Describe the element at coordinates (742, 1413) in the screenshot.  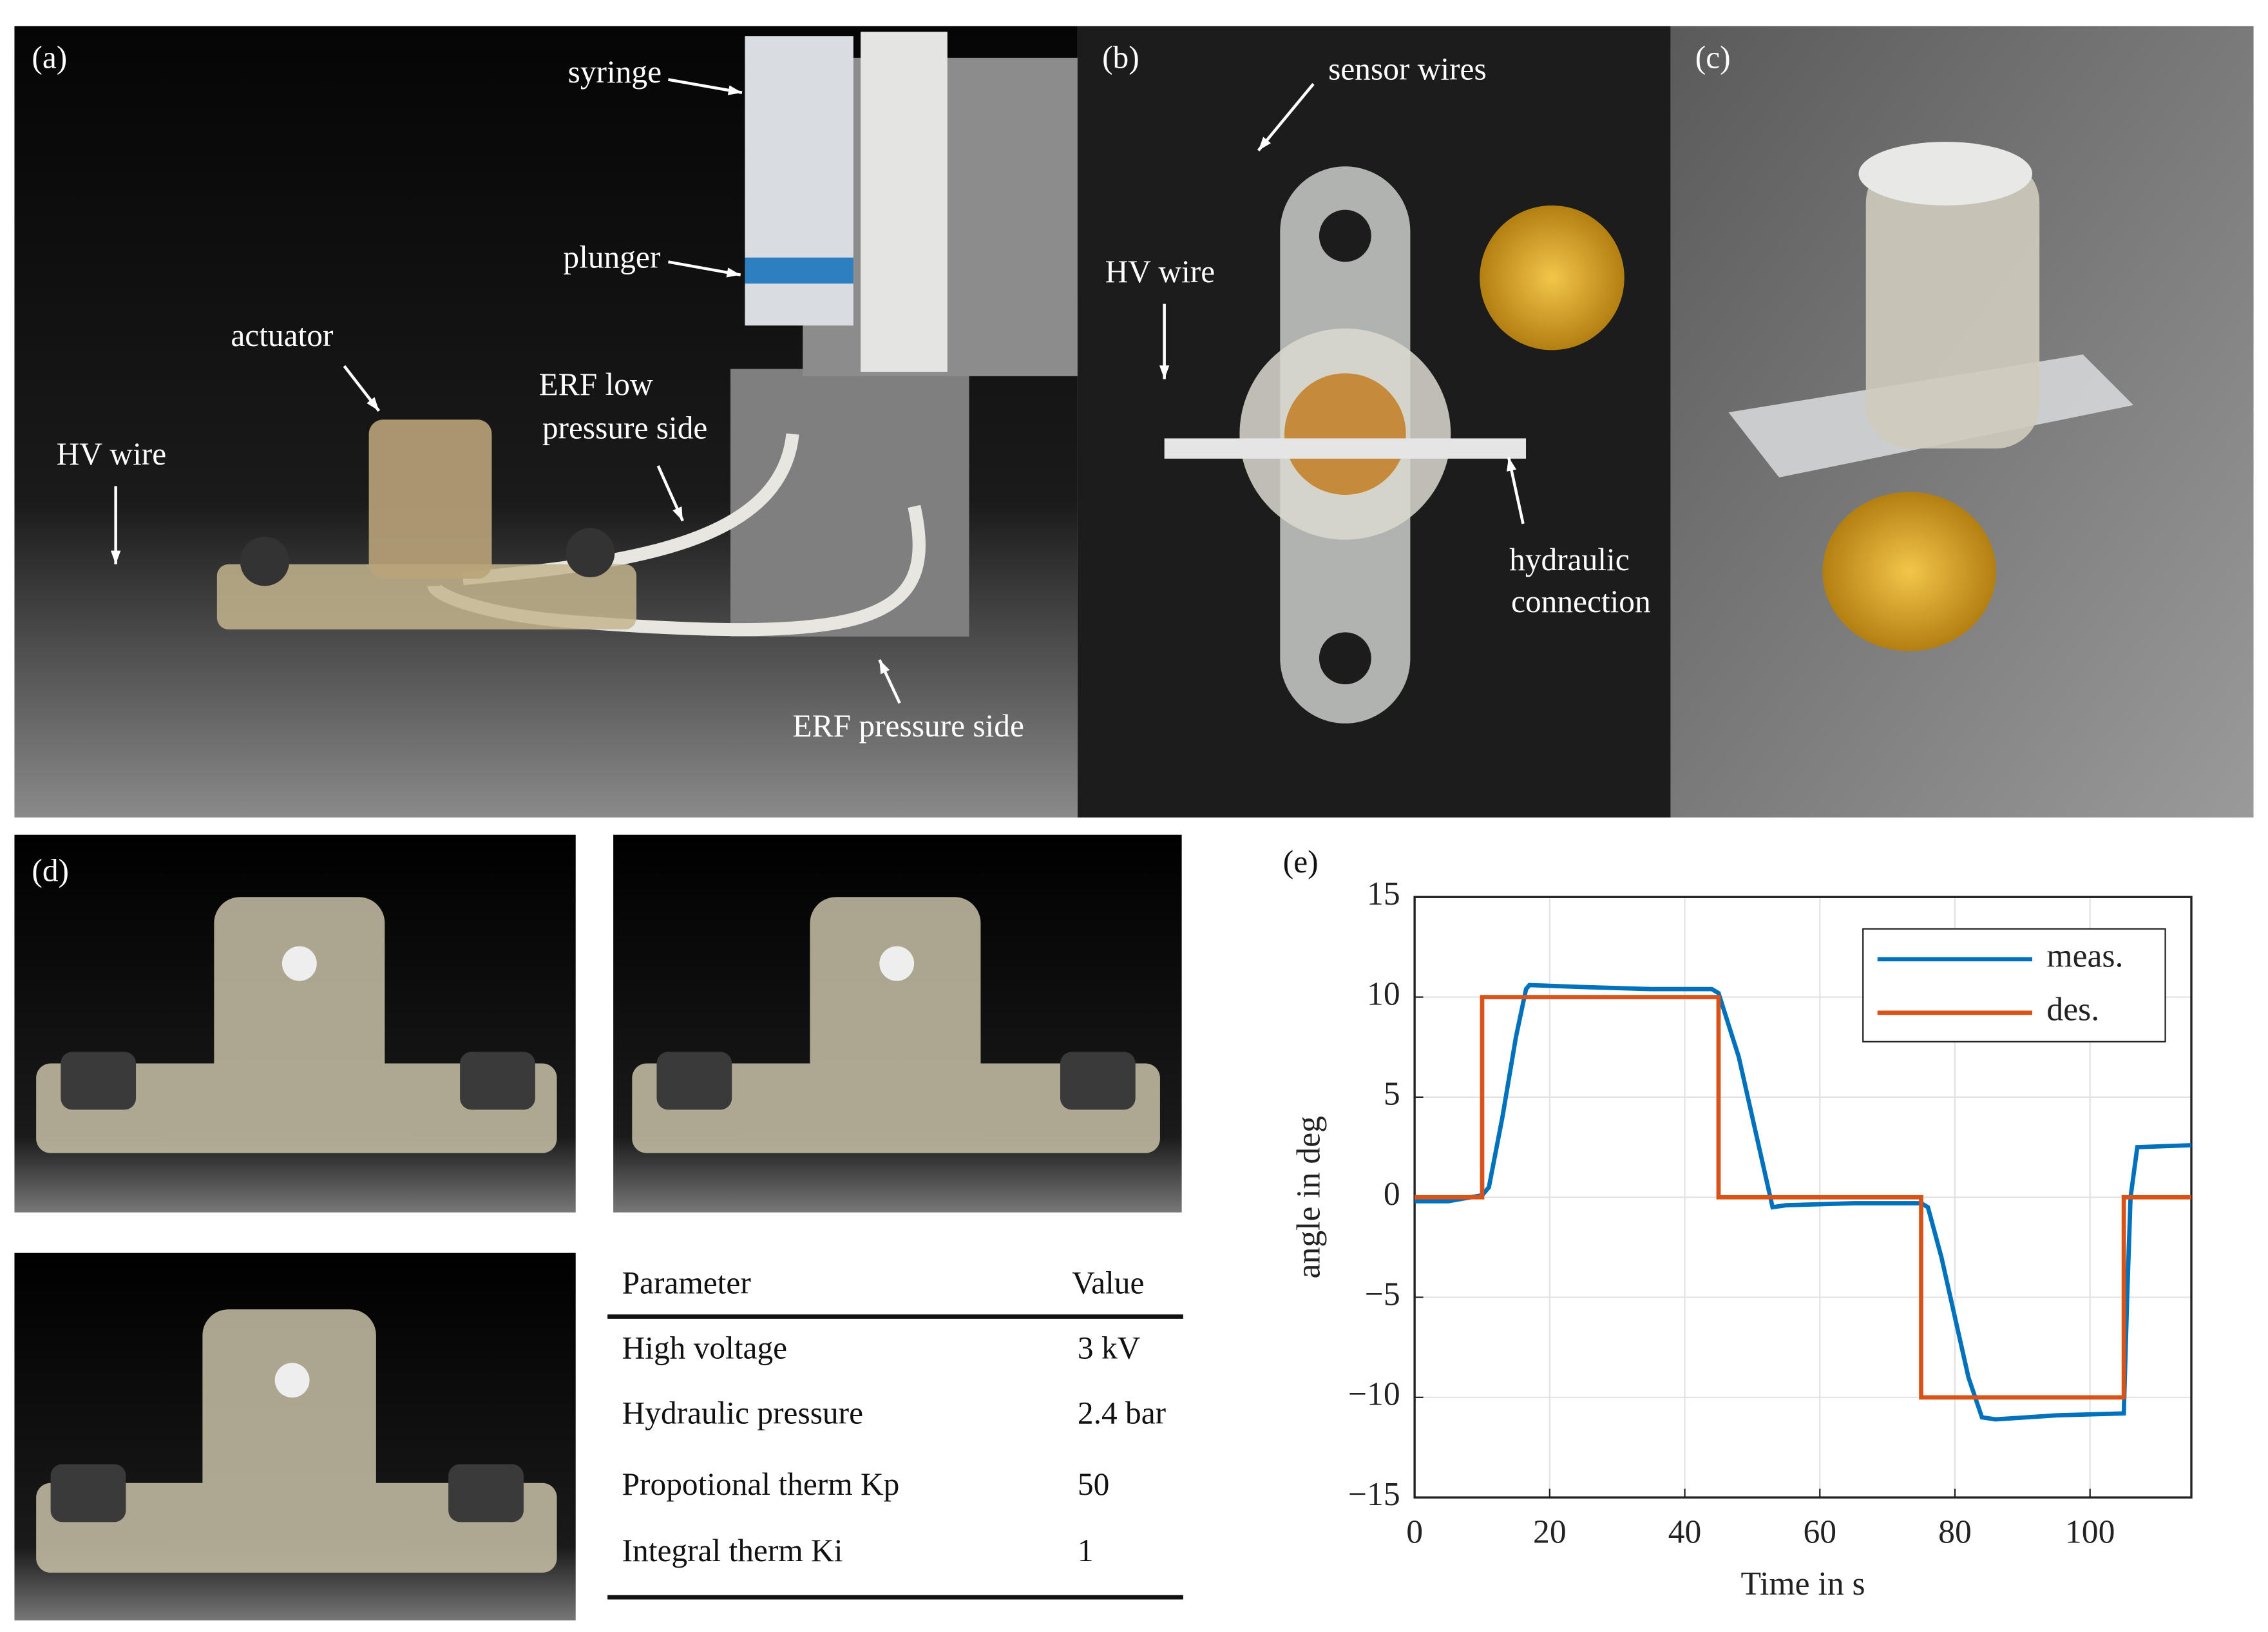
I see `table-cell: Hydraulic pressure` at that location.